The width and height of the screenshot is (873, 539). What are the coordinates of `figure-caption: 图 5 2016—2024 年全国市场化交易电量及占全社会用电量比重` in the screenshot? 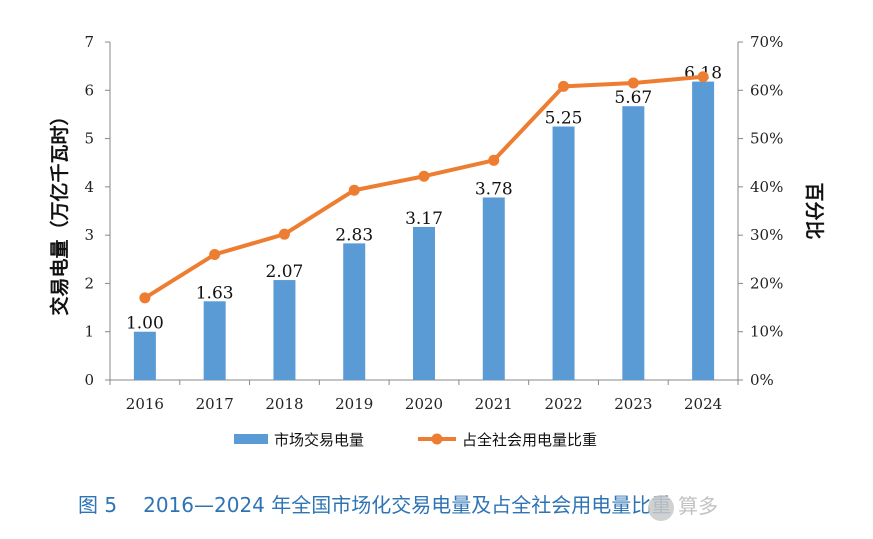 It's located at (374, 503).